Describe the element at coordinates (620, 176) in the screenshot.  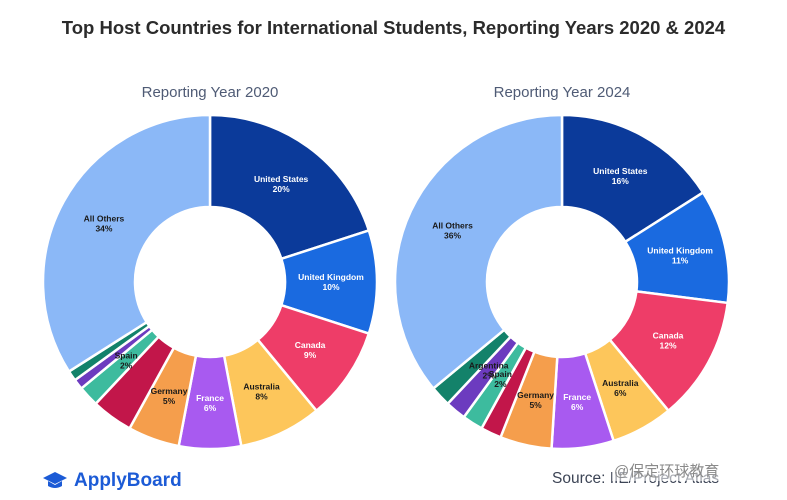
I see `slice-label-united-states-2024: United States 16%` at that location.